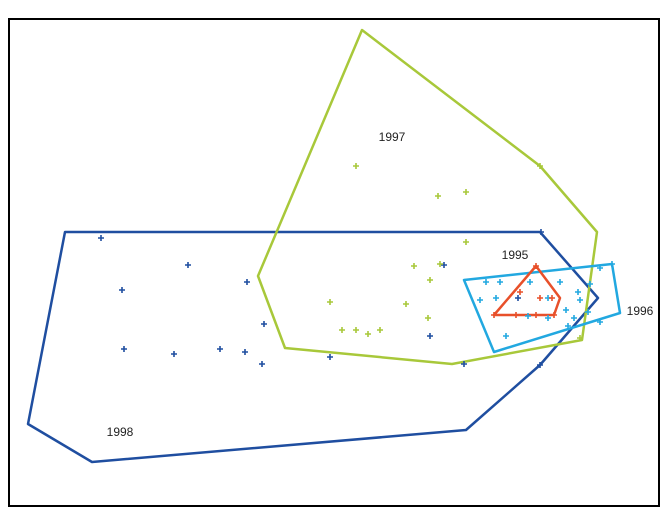  Describe the element at coordinates (542, 308) in the screenshot. I see `hull-1996` at that location.